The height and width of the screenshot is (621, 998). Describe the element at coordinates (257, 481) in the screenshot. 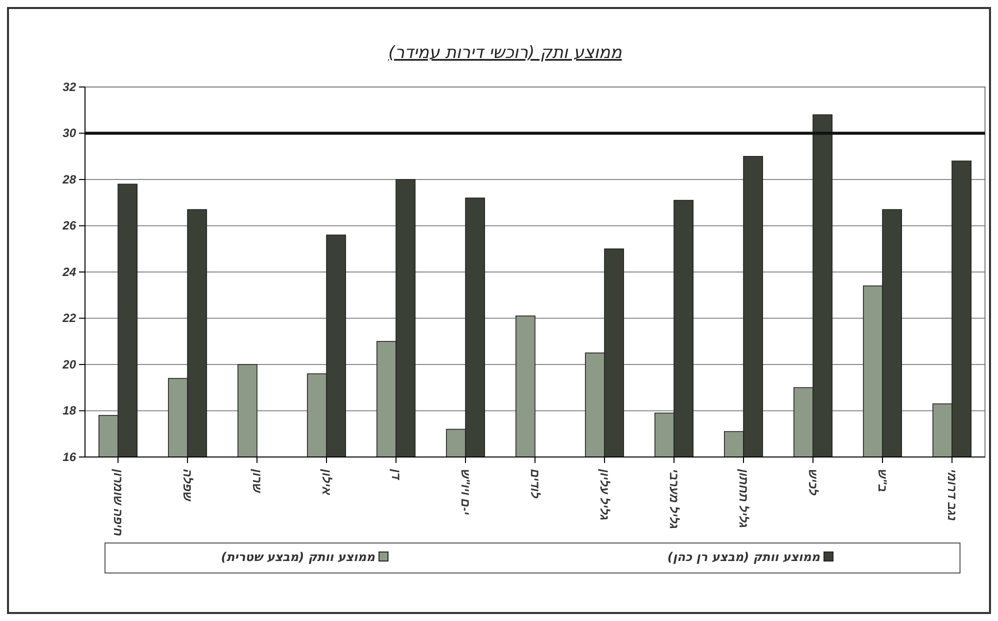

I see `x-tick-label: שרון` at that location.